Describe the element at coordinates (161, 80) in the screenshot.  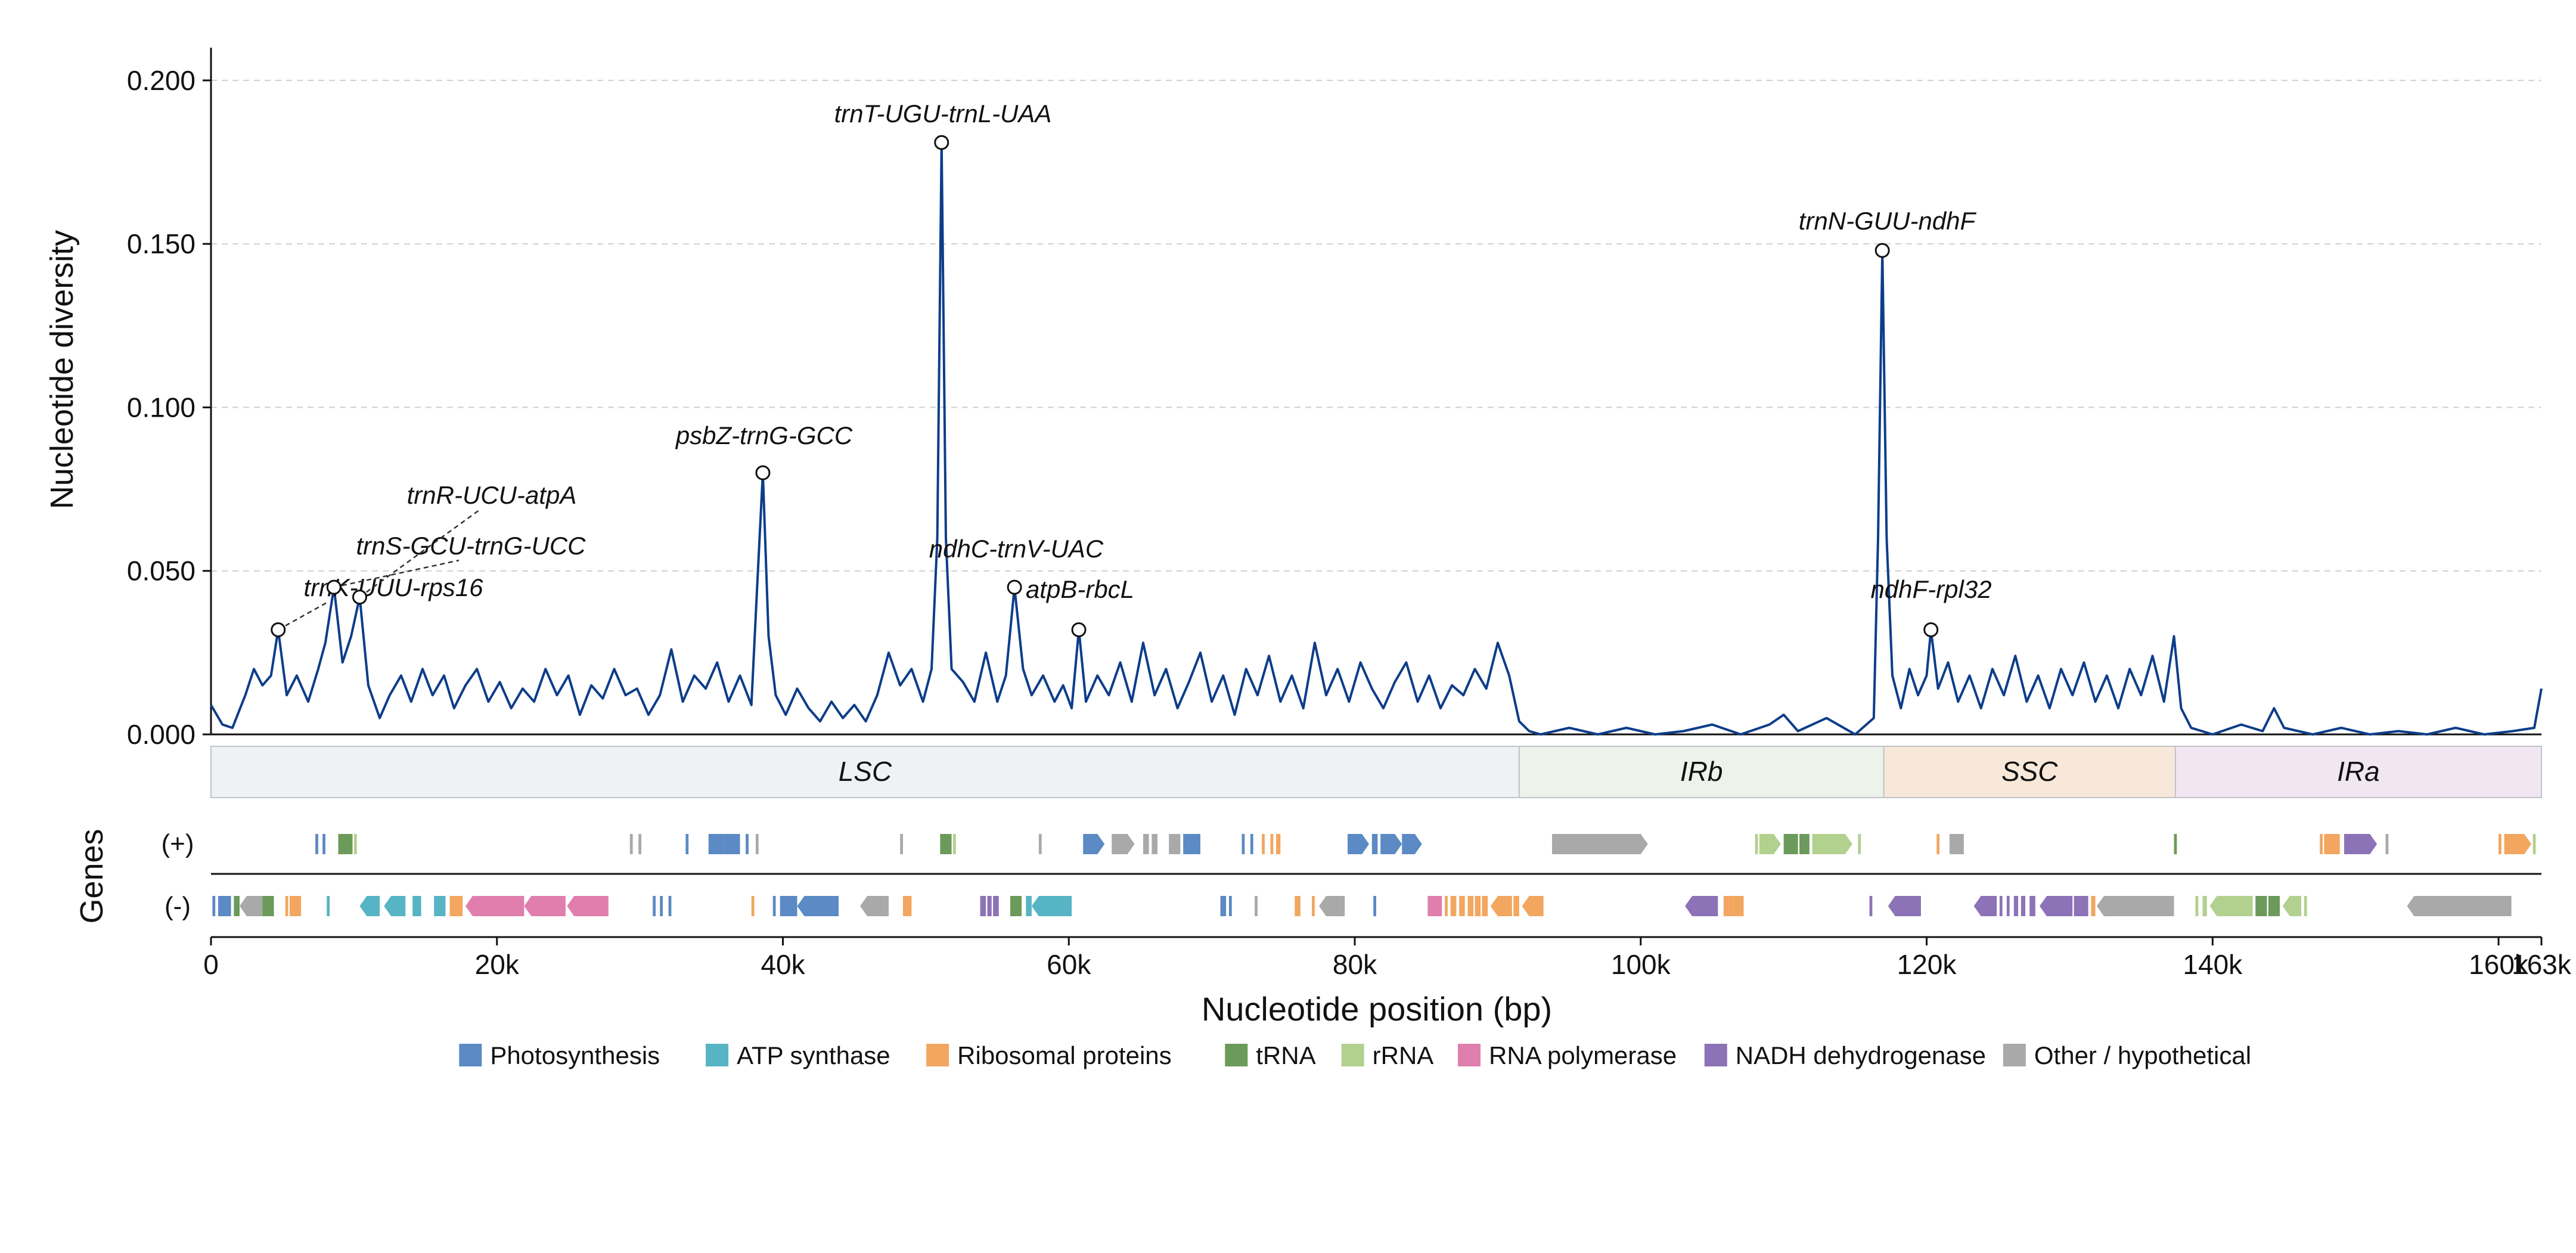
I see `y-tick-label: 0.200` at that location.